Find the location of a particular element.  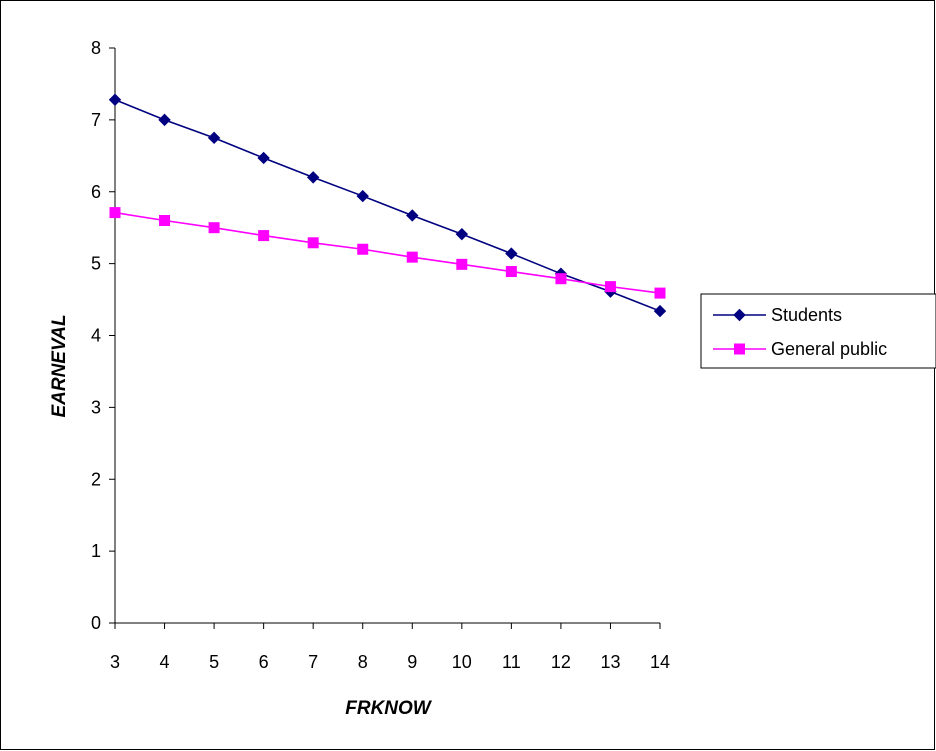

y-tick-label: 3 is located at coordinates (96, 407).